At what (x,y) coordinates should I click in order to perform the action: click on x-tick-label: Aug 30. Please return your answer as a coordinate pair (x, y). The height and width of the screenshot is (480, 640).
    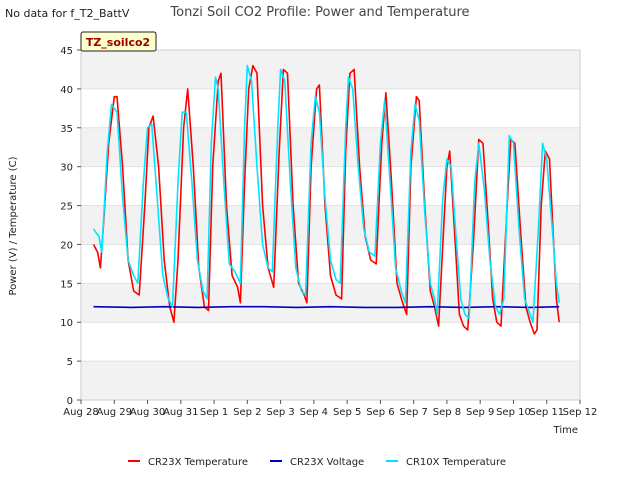
    Looking at the image, I should click on (147, 412).